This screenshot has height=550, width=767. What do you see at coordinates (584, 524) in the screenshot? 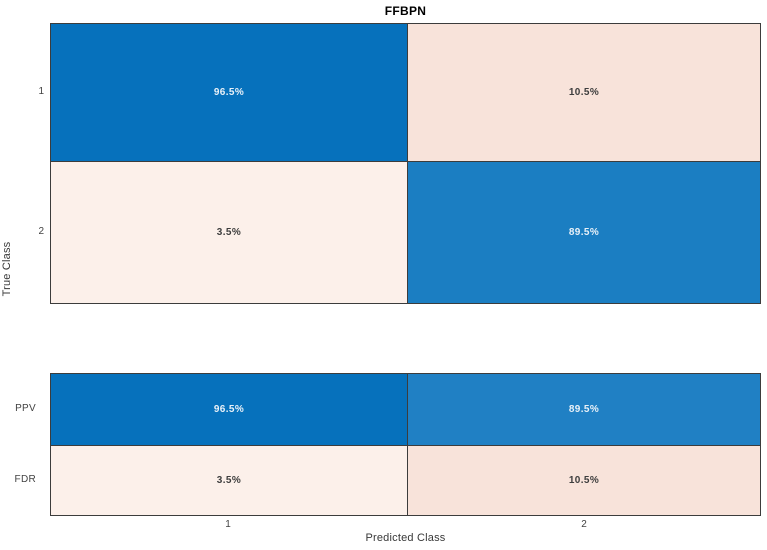
I see `x-tick-2: 2` at bounding box center [584, 524].